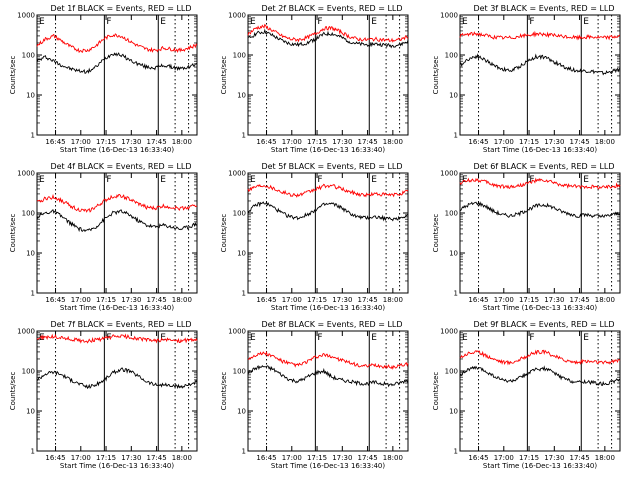  What do you see at coordinates (543, 8) in the screenshot?
I see `panel-title: Det 3f BLACK = Events, RED = LLD` at bounding box center [543, 8].